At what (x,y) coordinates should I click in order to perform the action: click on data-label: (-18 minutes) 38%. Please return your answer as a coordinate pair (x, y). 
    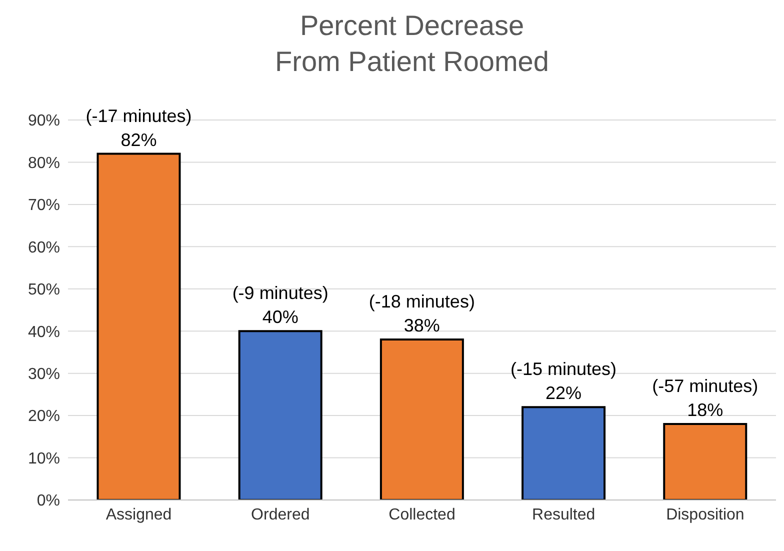
    Looking at the image, I should click on (421, 314).